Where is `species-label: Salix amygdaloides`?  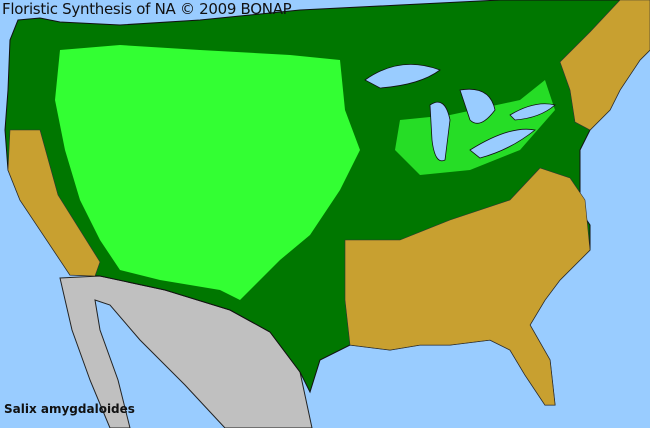 species-label: Salix amygdaloides is located at coordinates (69, 409).